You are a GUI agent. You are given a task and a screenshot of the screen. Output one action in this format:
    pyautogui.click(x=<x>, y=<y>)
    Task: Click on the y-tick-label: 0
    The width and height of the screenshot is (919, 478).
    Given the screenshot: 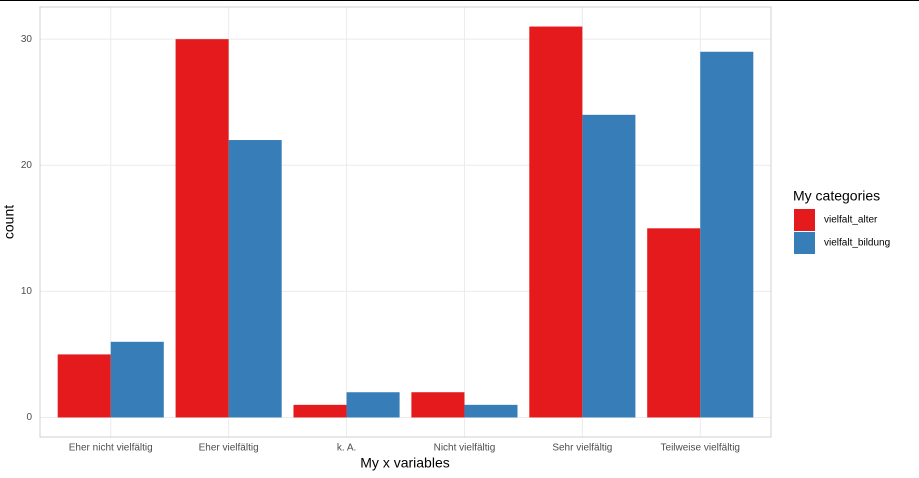 What is the action you would take?
    pyautogui.click(x=29, y=417)
    